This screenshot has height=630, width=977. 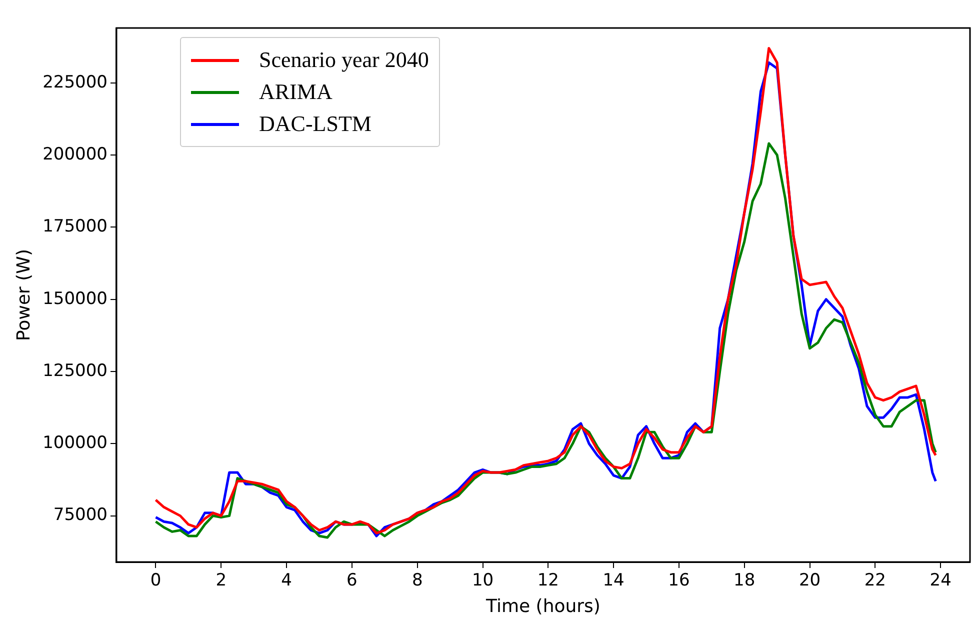 What do you see at coordinates (679, 580) in the screenshot?
I see `x-tick-label: 16` at bounding box center [679, 580].